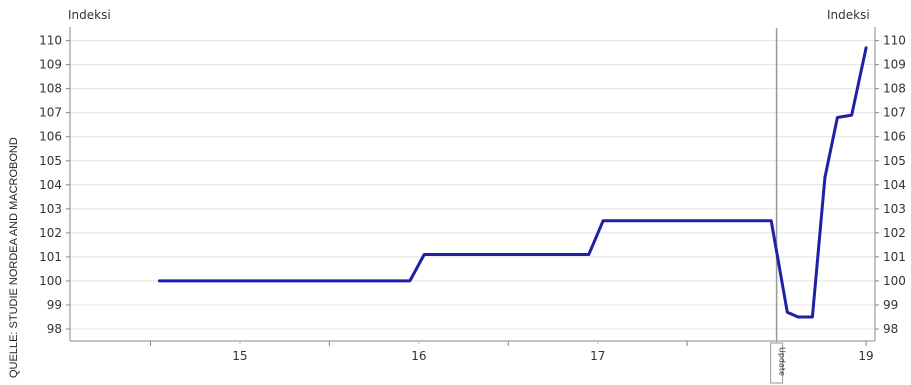  What do you see at coordinates (894, 233) in the screenshot?
I see `y-tick-label-right-102: 102` at bounding box center [894, 233].